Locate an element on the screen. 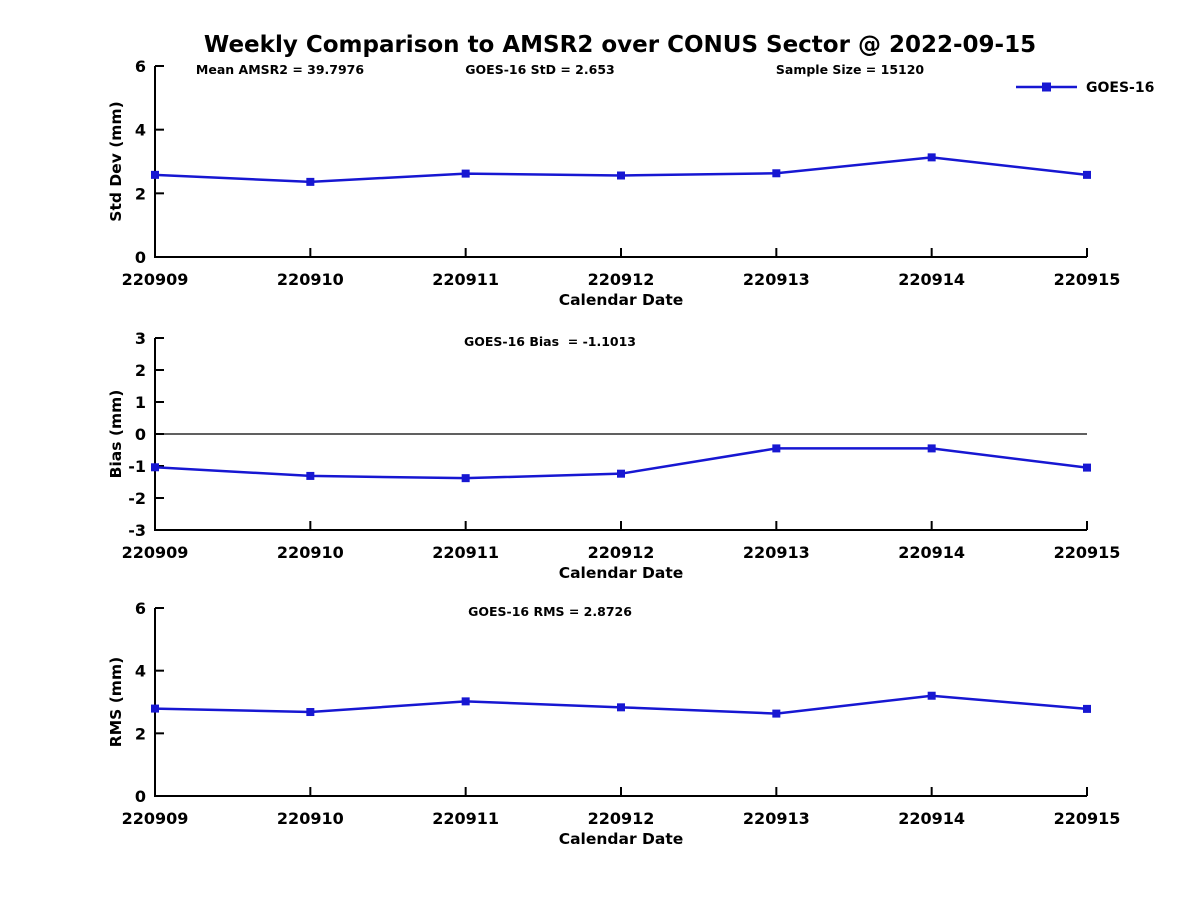  annotation: GOES-16 StD = 2.653 is located at coordinates (539, 69).